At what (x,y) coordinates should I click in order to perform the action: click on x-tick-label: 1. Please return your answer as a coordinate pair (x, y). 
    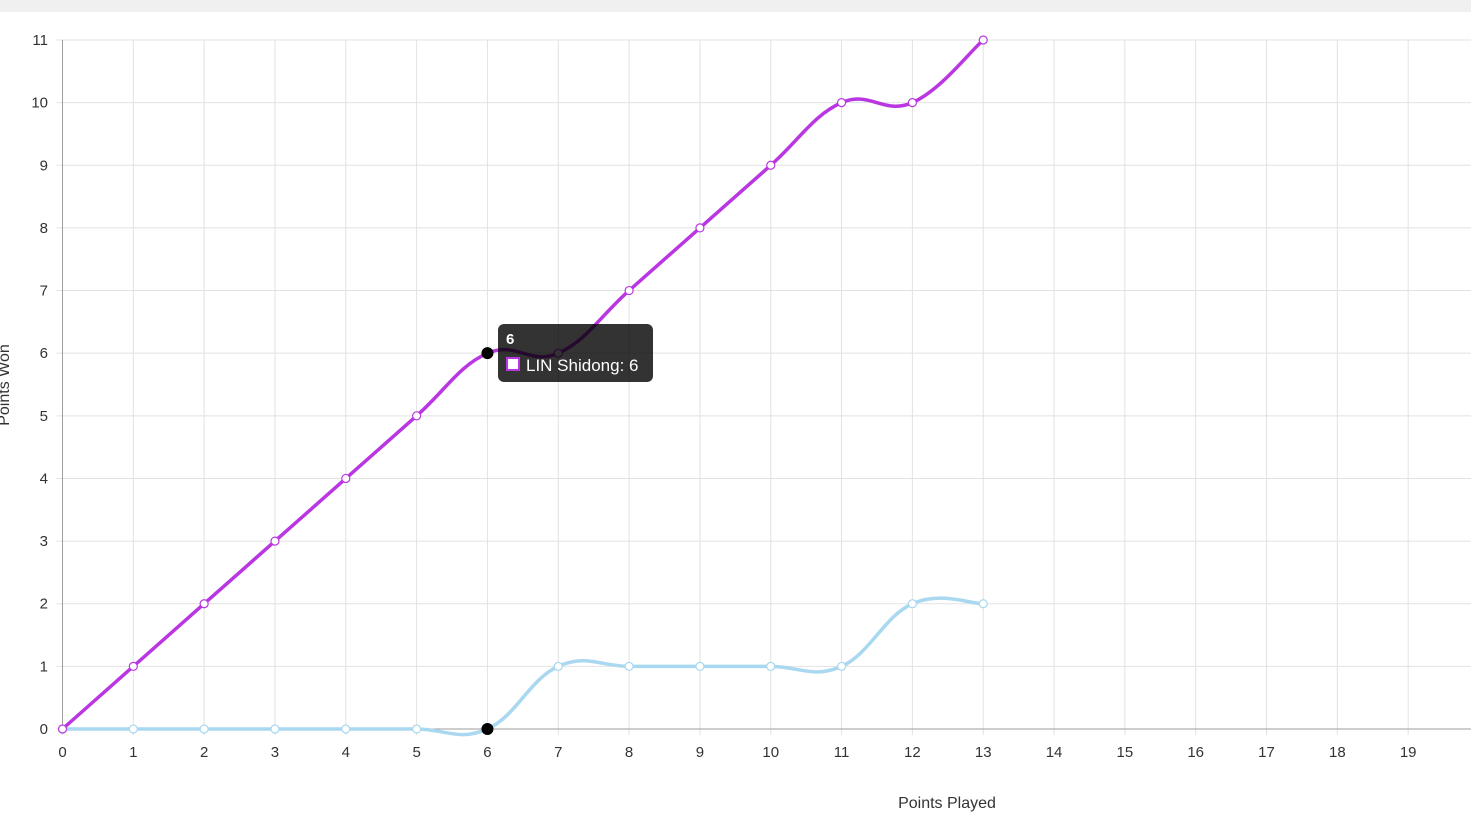
    Looking at the image, I should click on (133, 752).